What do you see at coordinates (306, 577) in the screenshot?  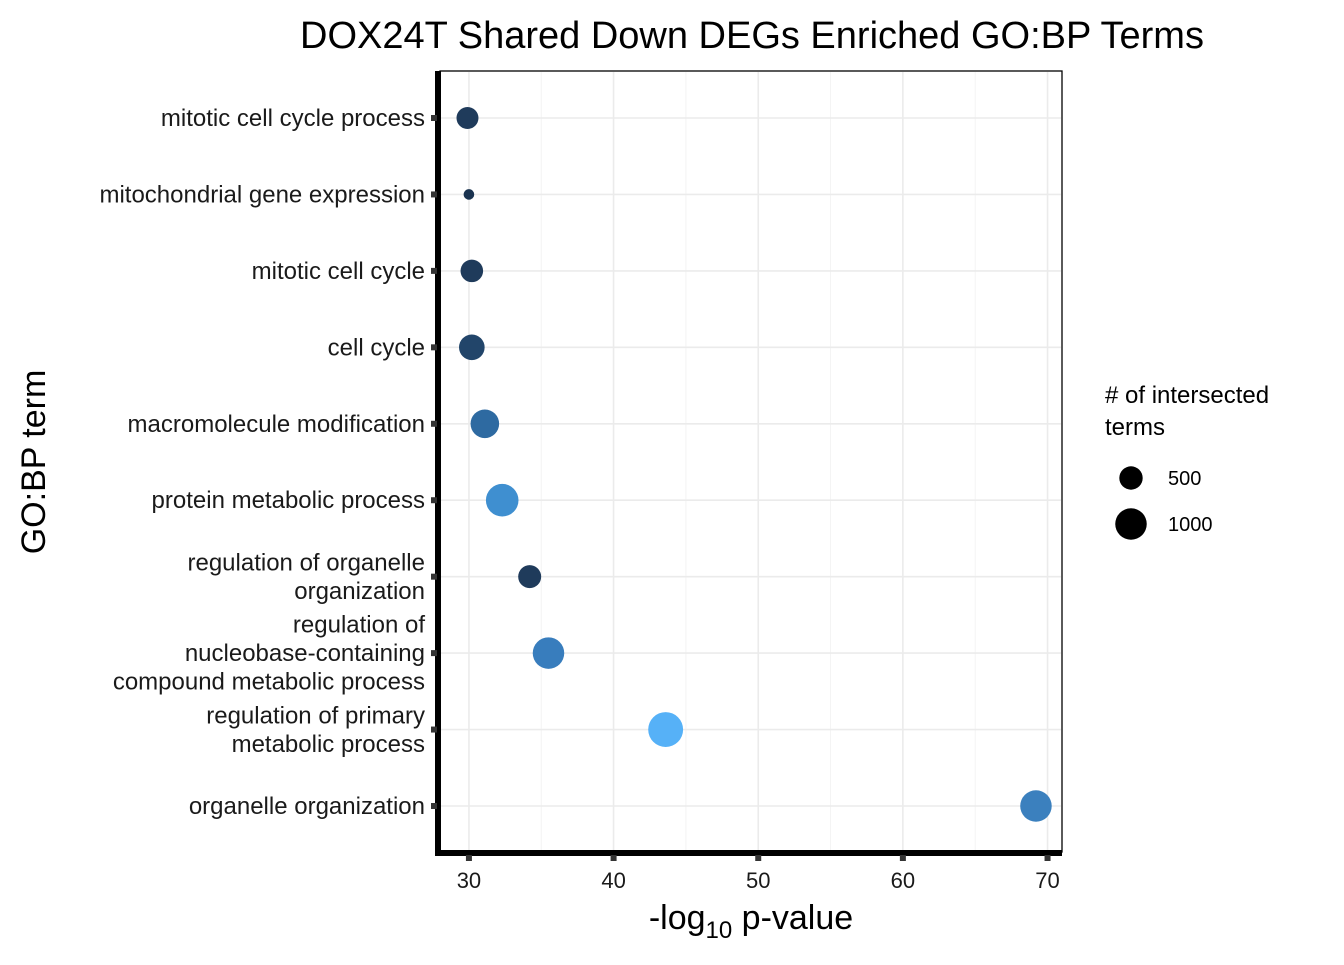 I see `y-tick-label: regulation of organelle organization` at bounding box center [306, 577].